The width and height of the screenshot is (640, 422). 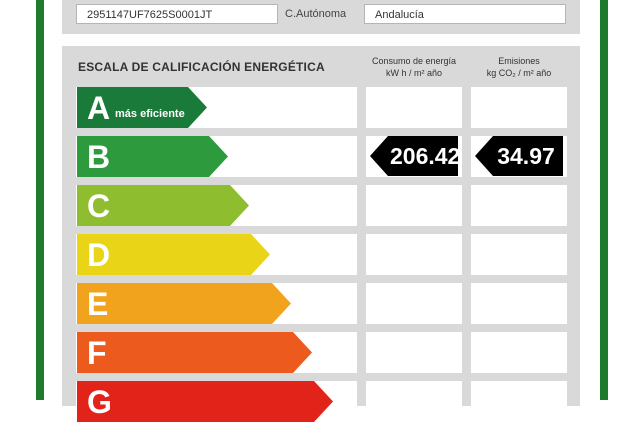 I want to click on class-letter-d: D, so click(x=99, y=255).